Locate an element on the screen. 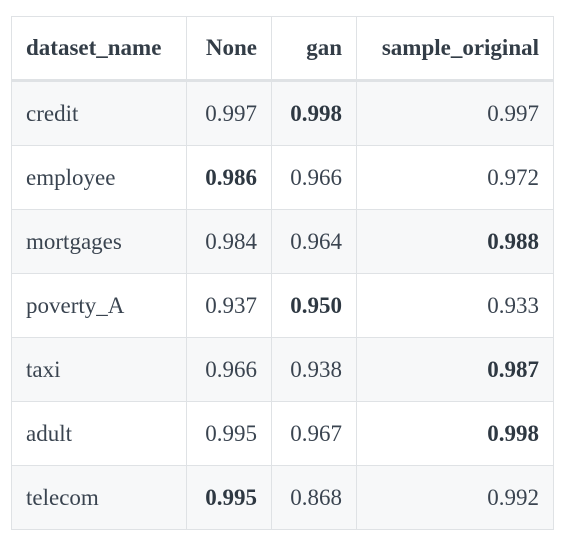 The height and width of the screenshot is (544, 569). cell-gan: 0.938 is located at coordinates (314, 369).